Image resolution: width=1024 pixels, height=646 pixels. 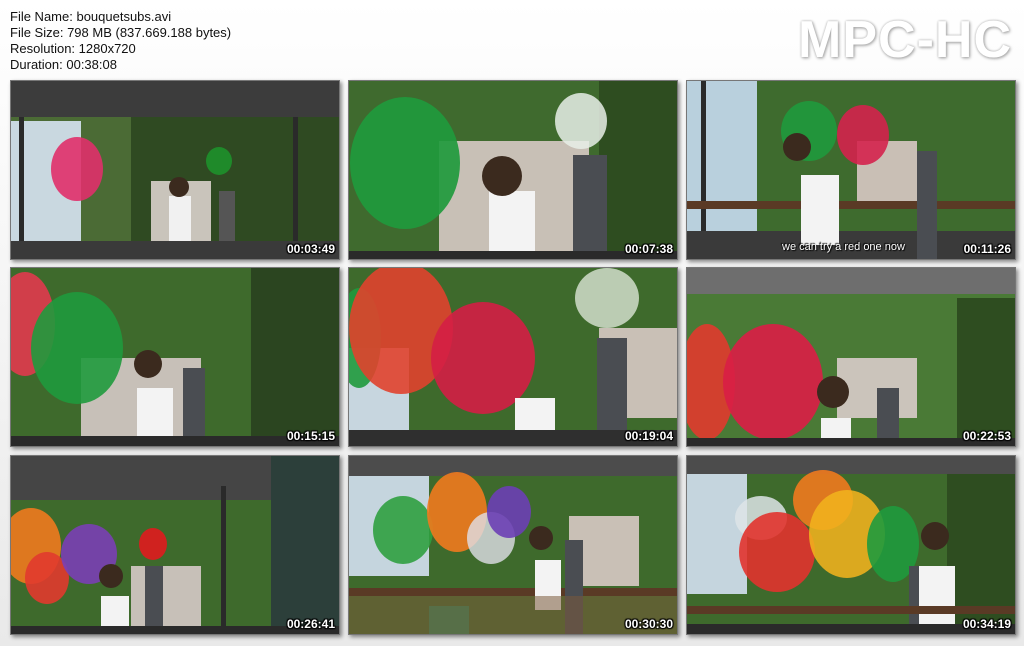 I want to click on thumbnail-timestamp: 00:15:15, so click(x=310, y=436).